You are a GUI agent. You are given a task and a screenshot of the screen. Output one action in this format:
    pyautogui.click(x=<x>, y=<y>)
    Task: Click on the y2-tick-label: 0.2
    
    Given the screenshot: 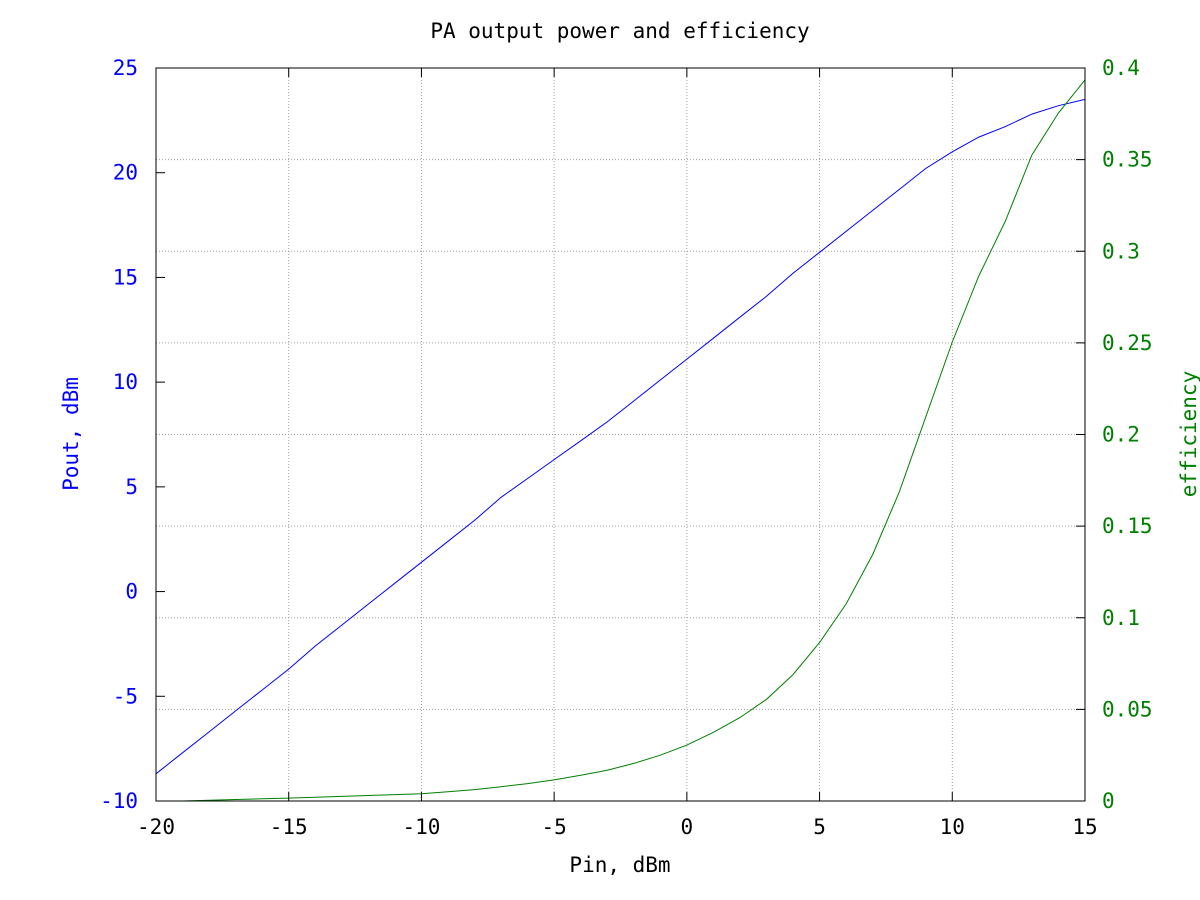 What is the action you would take?
    pyautogui.click(x=1121, y=435)
    